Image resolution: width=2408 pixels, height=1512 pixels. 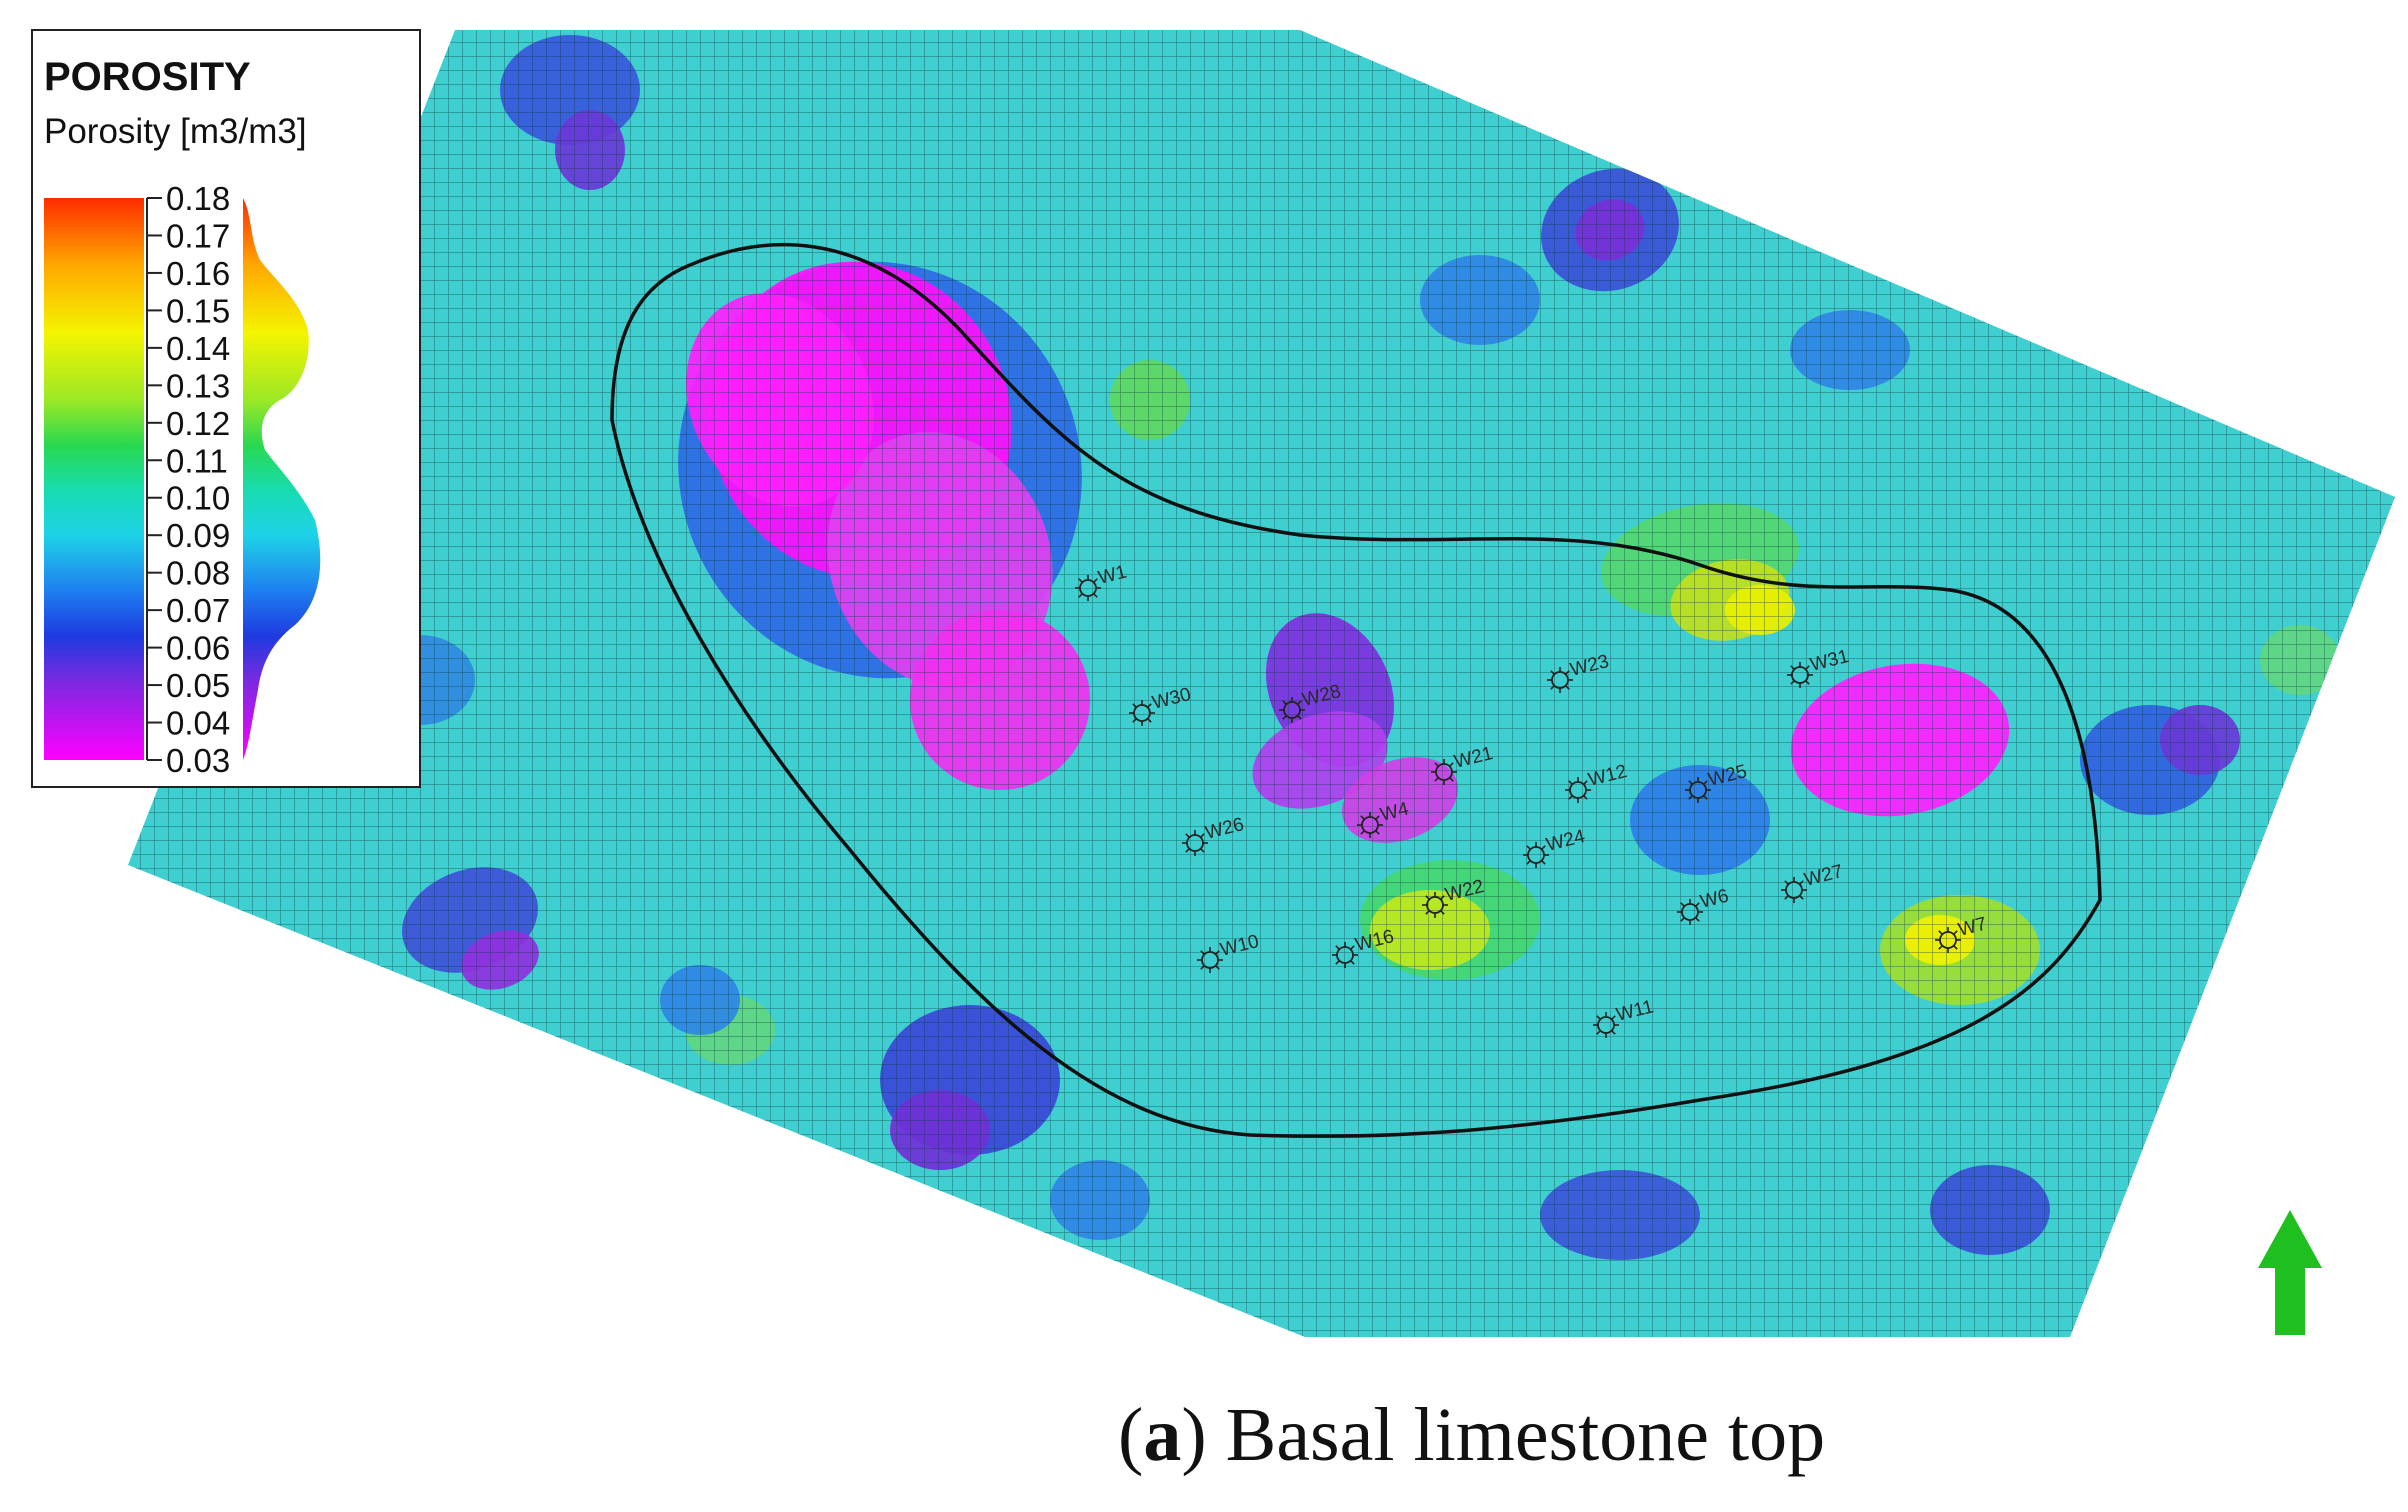 I want to click on figure-caption: (a) Basal limestone top, so click(x=1472, y=1435).